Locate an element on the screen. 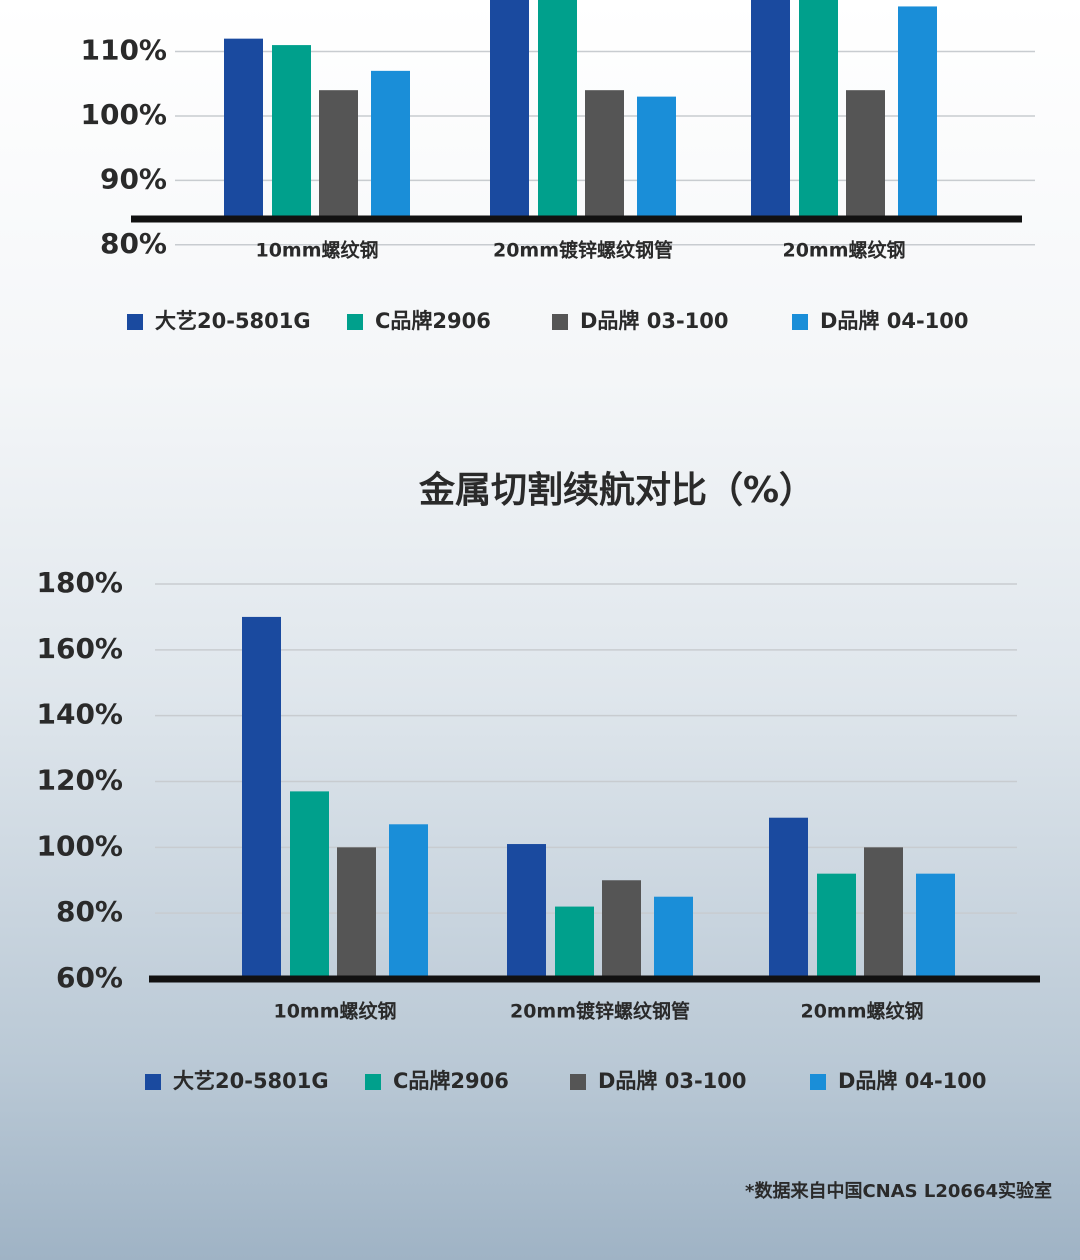  y-tick-label: 60% is located at coordinates (89, 977).